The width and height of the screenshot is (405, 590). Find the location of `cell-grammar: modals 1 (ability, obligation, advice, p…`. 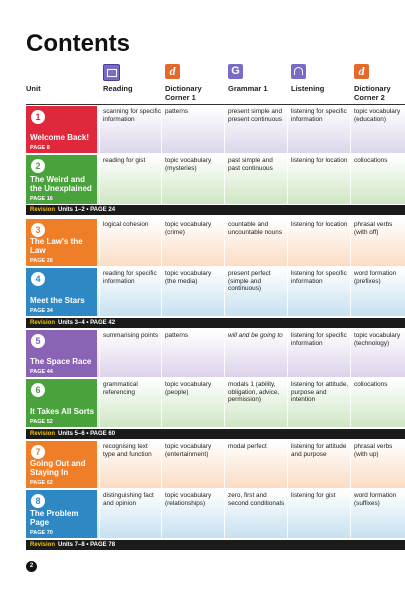

cell-grammar: modals 1 (ability, obligation, advice, p… is located at coordinates (254, 392).